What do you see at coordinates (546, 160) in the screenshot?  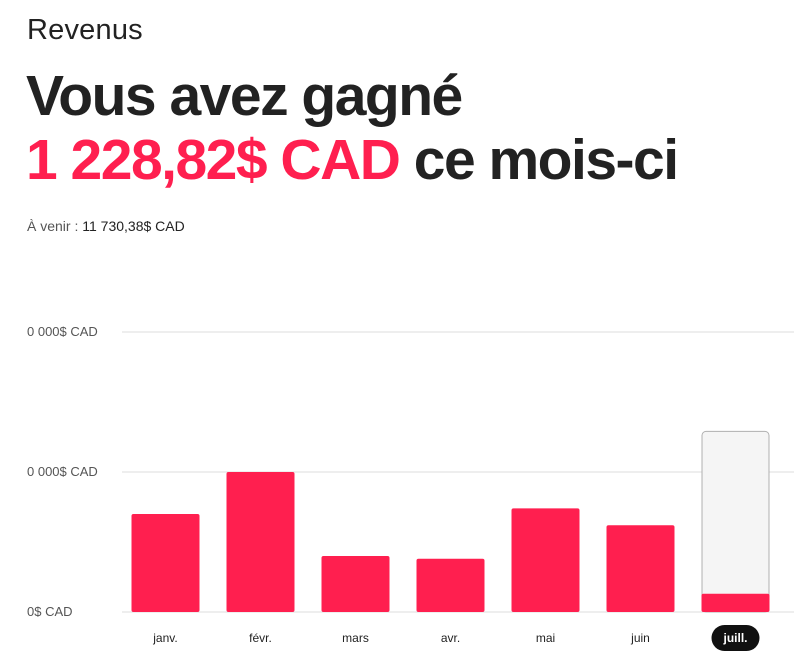 I see `headline-suffix: ce mois-ci` at bounding box center [546, 160].